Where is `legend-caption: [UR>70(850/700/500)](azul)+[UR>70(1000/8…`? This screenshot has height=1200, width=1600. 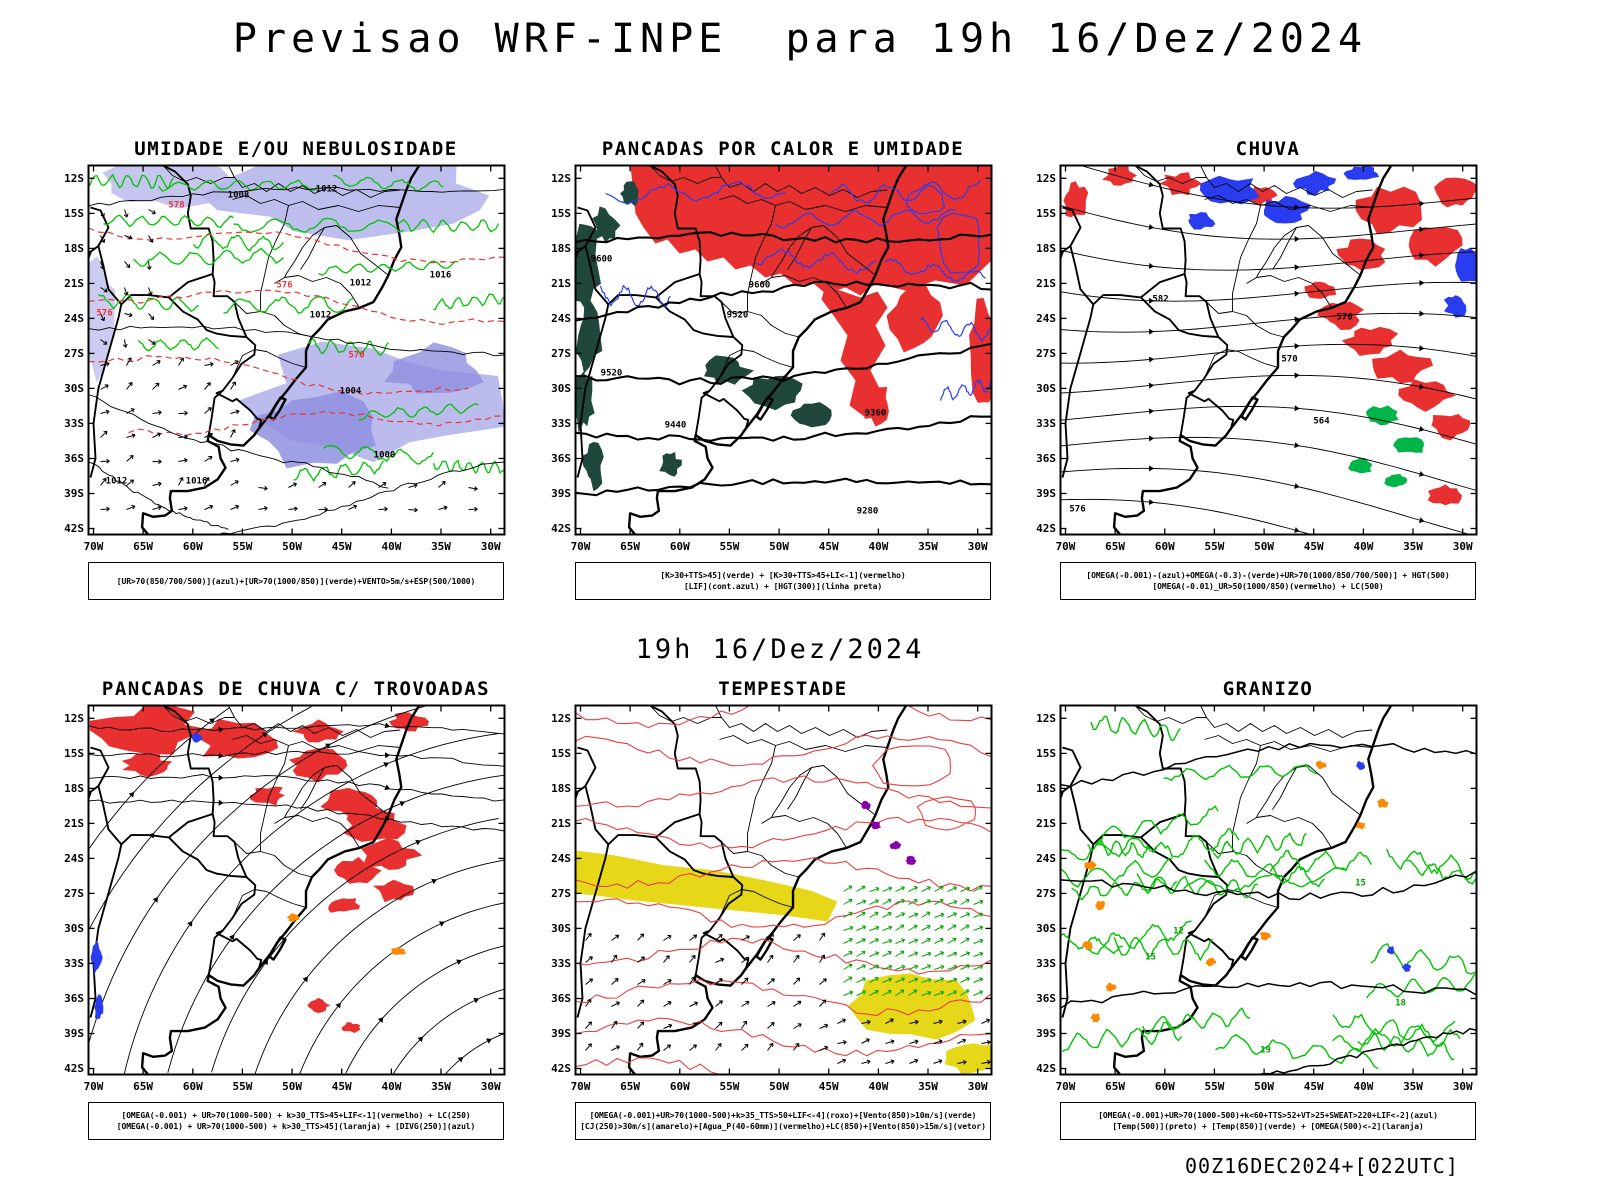 legend-caption: [UR>70(850/700/500)](azul)+[UR>70(1000/8… is located at coordinates (296, 581).